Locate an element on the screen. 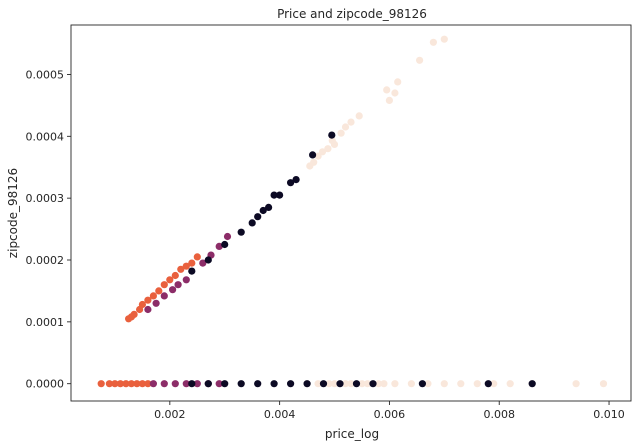  y-axis-ticks: 0.0000 0.0001 0.0002 0.0003 0.0004 0.0005 is located at coordinates (48, 229).